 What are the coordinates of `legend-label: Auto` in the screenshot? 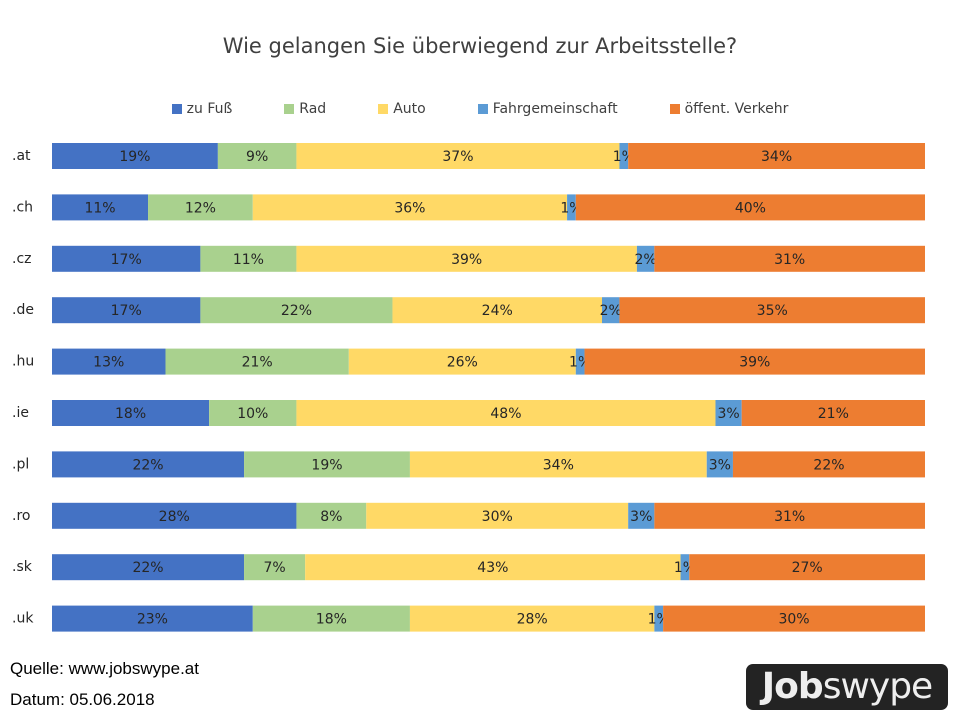 It's located at (409, 109).